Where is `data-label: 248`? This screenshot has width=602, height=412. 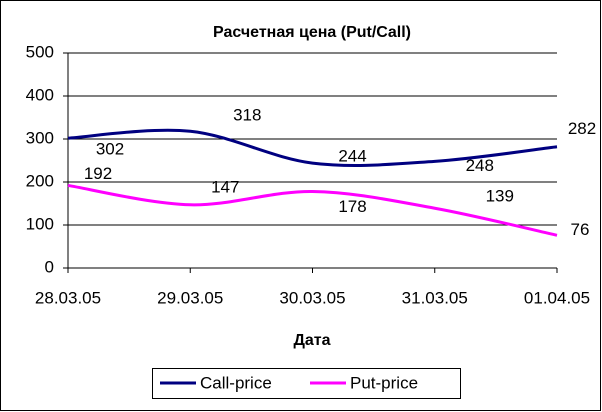 data-label: 248 is located at coordinates (480, 165).